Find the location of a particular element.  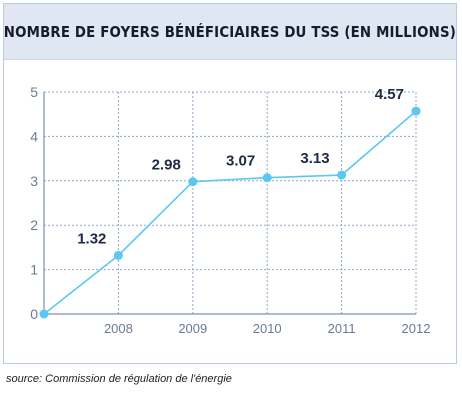

data-point-2009 is located at coordinates (193, 182).